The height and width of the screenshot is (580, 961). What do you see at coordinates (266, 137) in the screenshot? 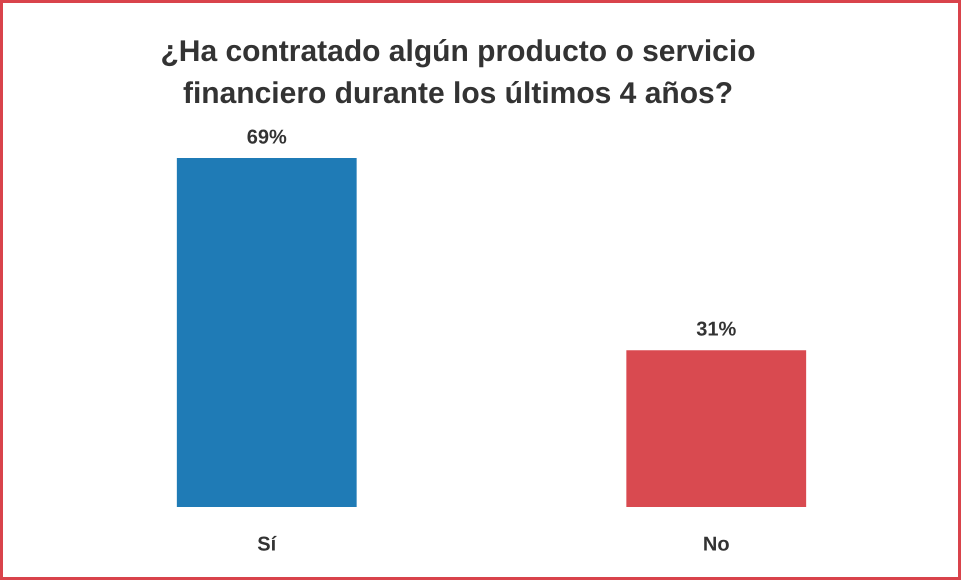
I see `data-label: 69%` at bounding box center [266, 137].